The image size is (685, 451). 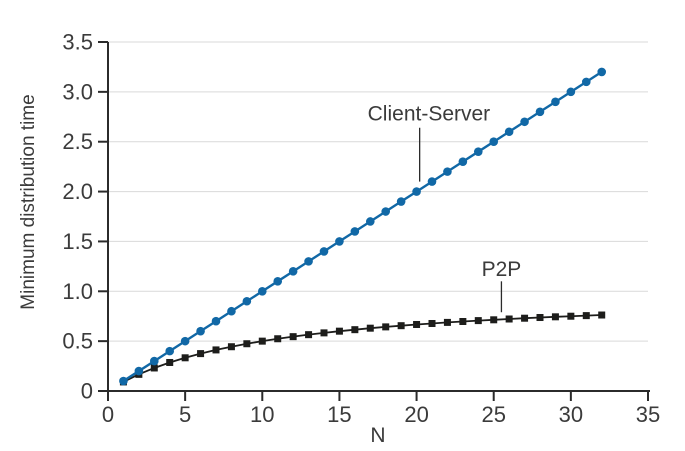 What do you see at coordinates (77, 141) in the screenshot?
I see `y-tick-label: 2.5` at bounding box center [77, 141].